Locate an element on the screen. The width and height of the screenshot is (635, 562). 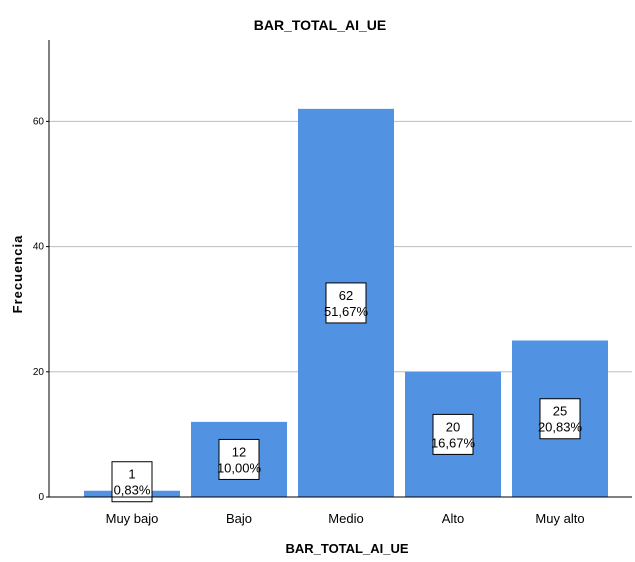
data-label-percent: 51,67% is located at coordinates (346, 311).